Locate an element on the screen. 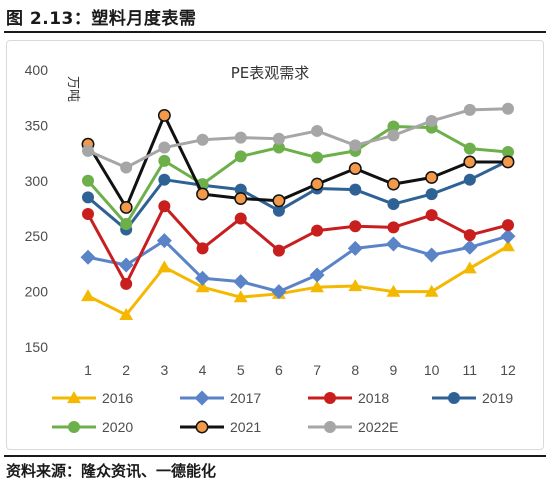 The height and width of the screenshot is (490, 550). legend-label: 2018 is located at coordinates (373, 398).